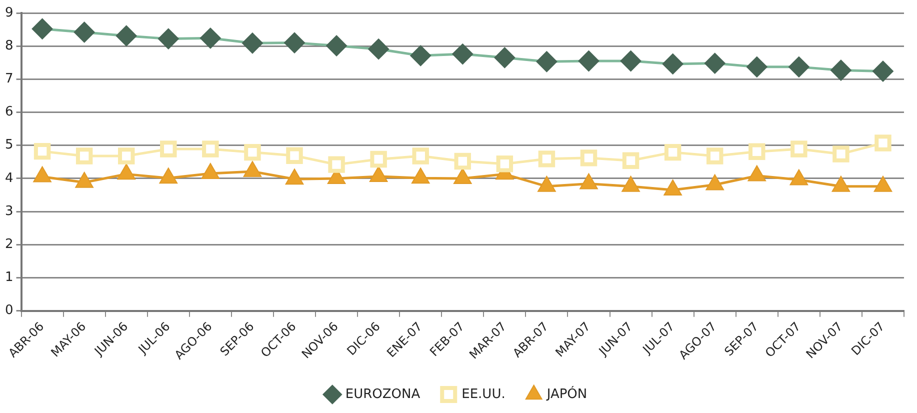 This screenshot has height=413, width=917. Describe the element at coordinates (9, 79) in the screenshot. I see `y-tick-label: 7` at that location.